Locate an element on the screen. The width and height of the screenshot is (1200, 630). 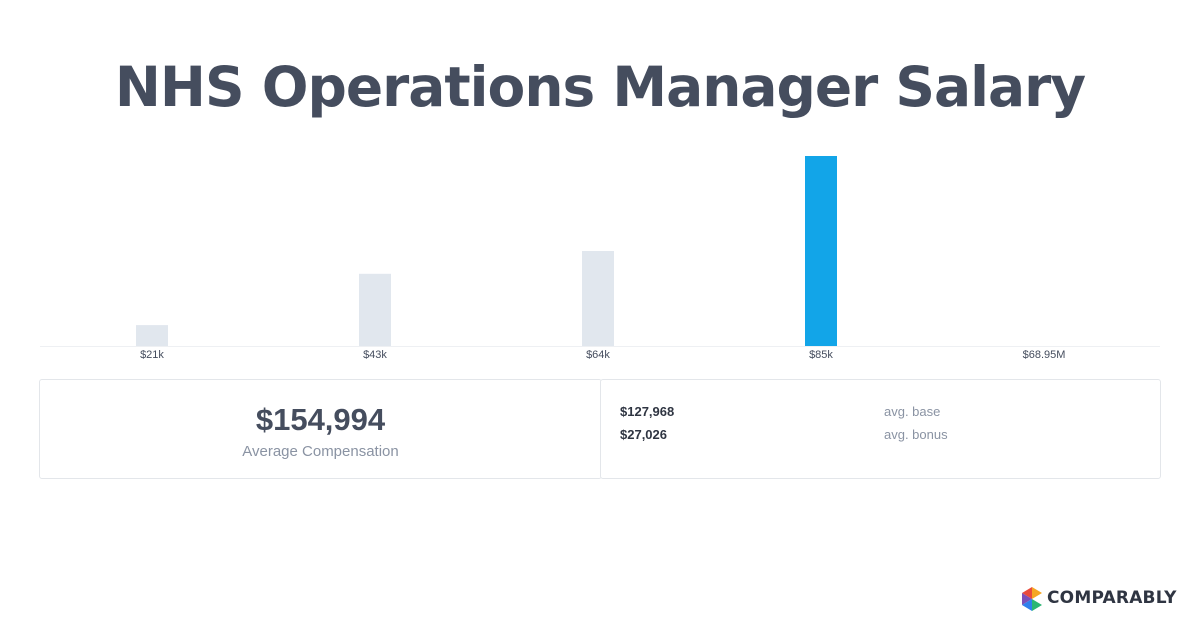
comparably-logo-text: COMPARABLY is located at coordinates (1112, 598).